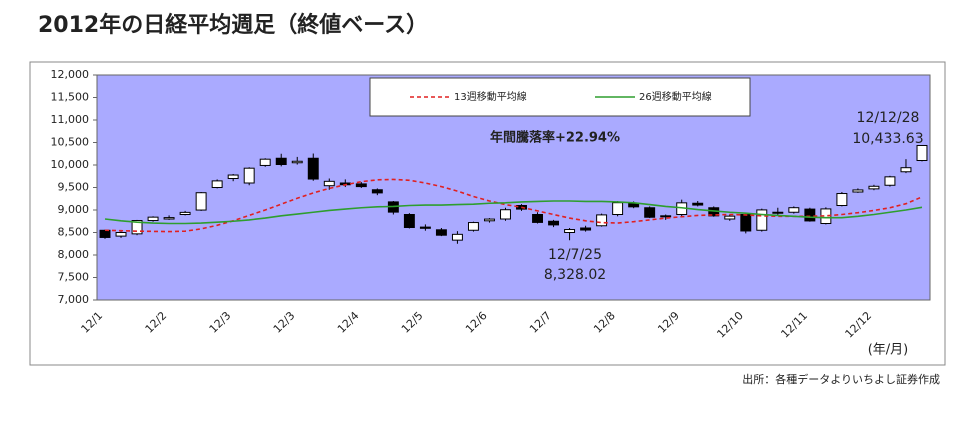 The width and height of the screenshot is (960, 427). Describe the element at coordinates (70, 74) in the screenshot. I see `y-tick-label: 12,000` at that location.